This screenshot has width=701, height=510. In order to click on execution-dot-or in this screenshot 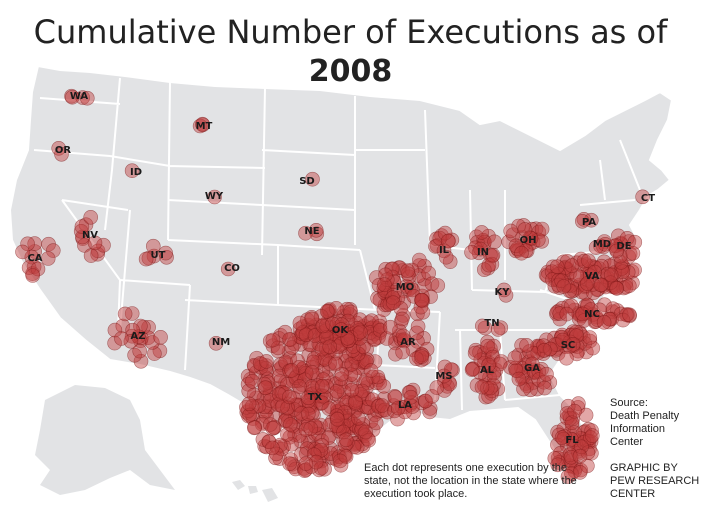, I will do `click(61, 154)`.